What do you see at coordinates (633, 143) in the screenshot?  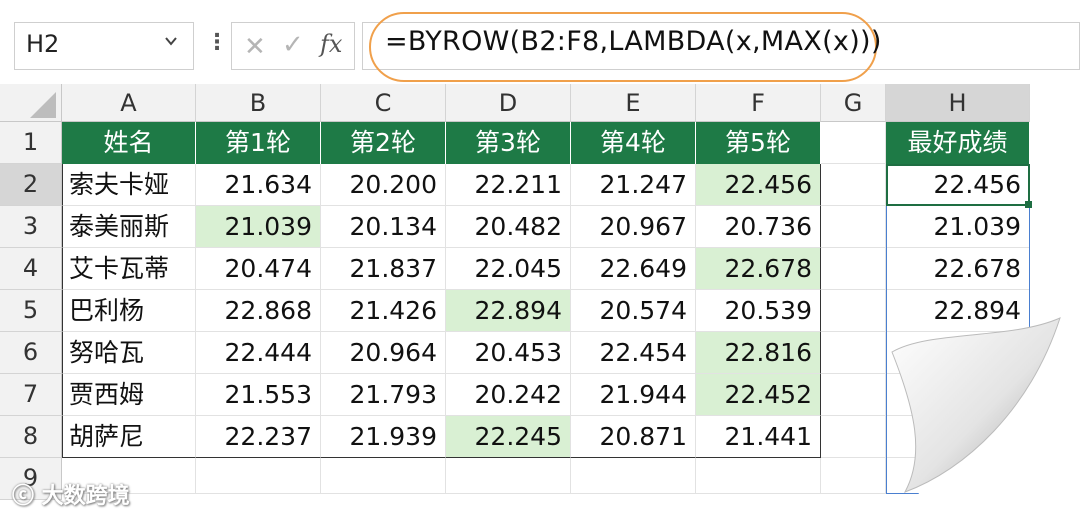 I see `table-header-cell: 第4轮` at bounding box center [633, 143].